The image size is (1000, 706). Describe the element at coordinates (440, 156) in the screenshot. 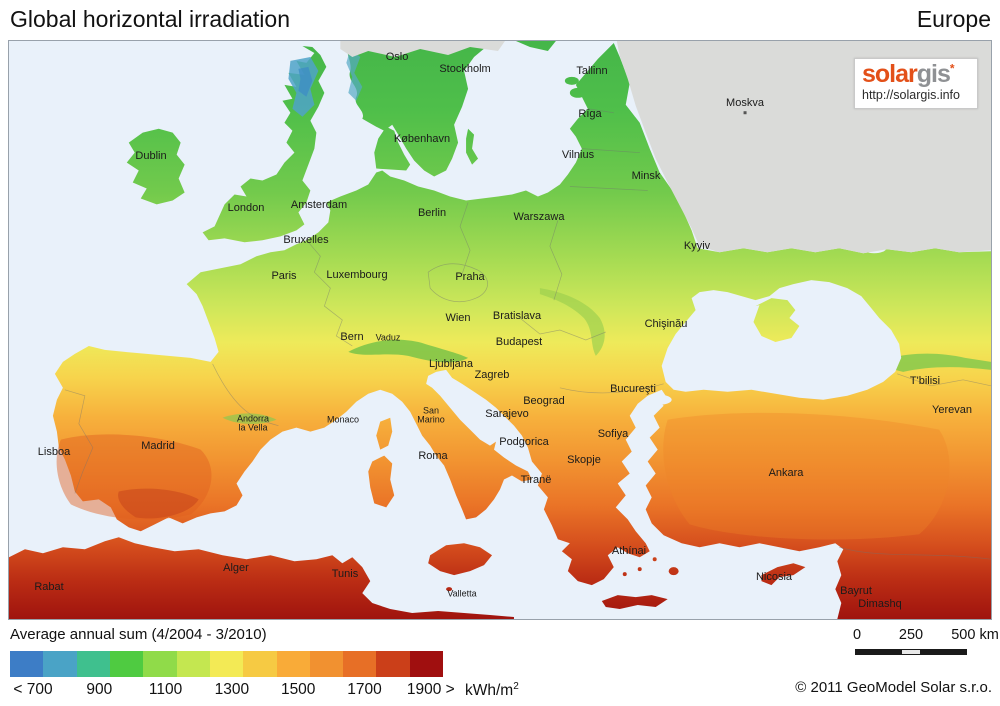

I see `land-fyn` at that location.